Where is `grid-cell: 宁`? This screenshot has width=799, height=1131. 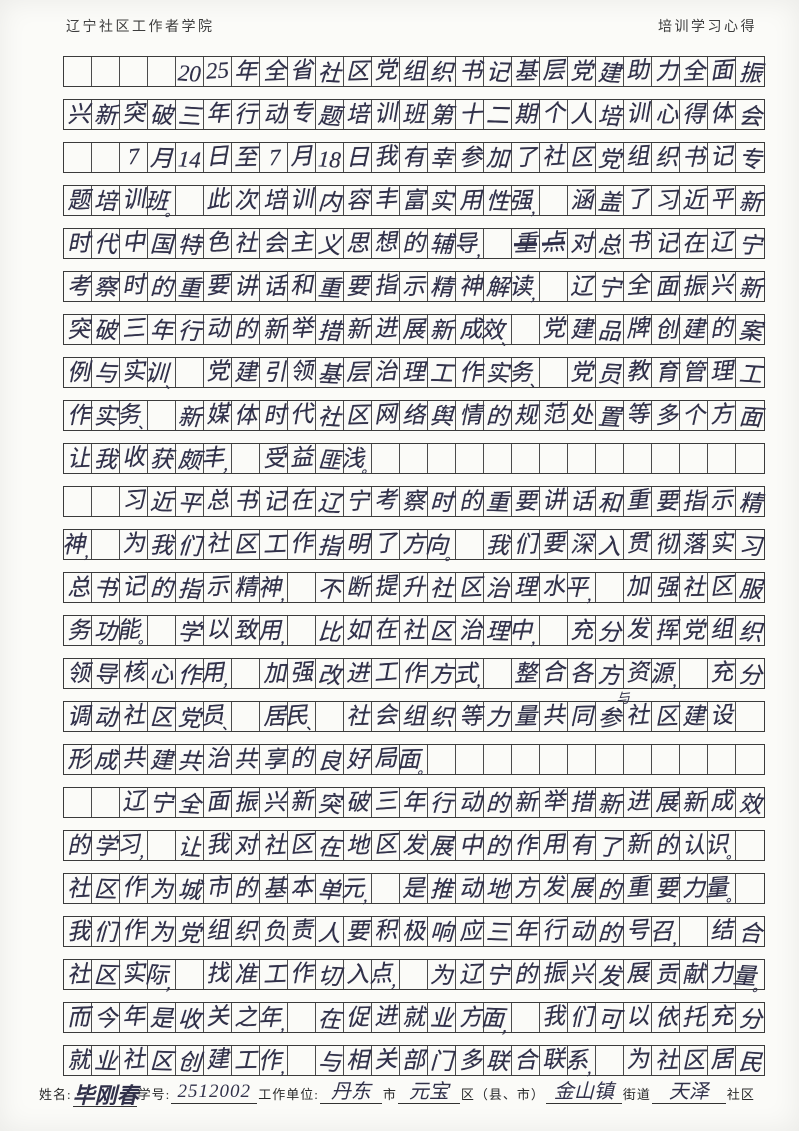
grid-cell: 宁 is located at coordinates (610, 287).